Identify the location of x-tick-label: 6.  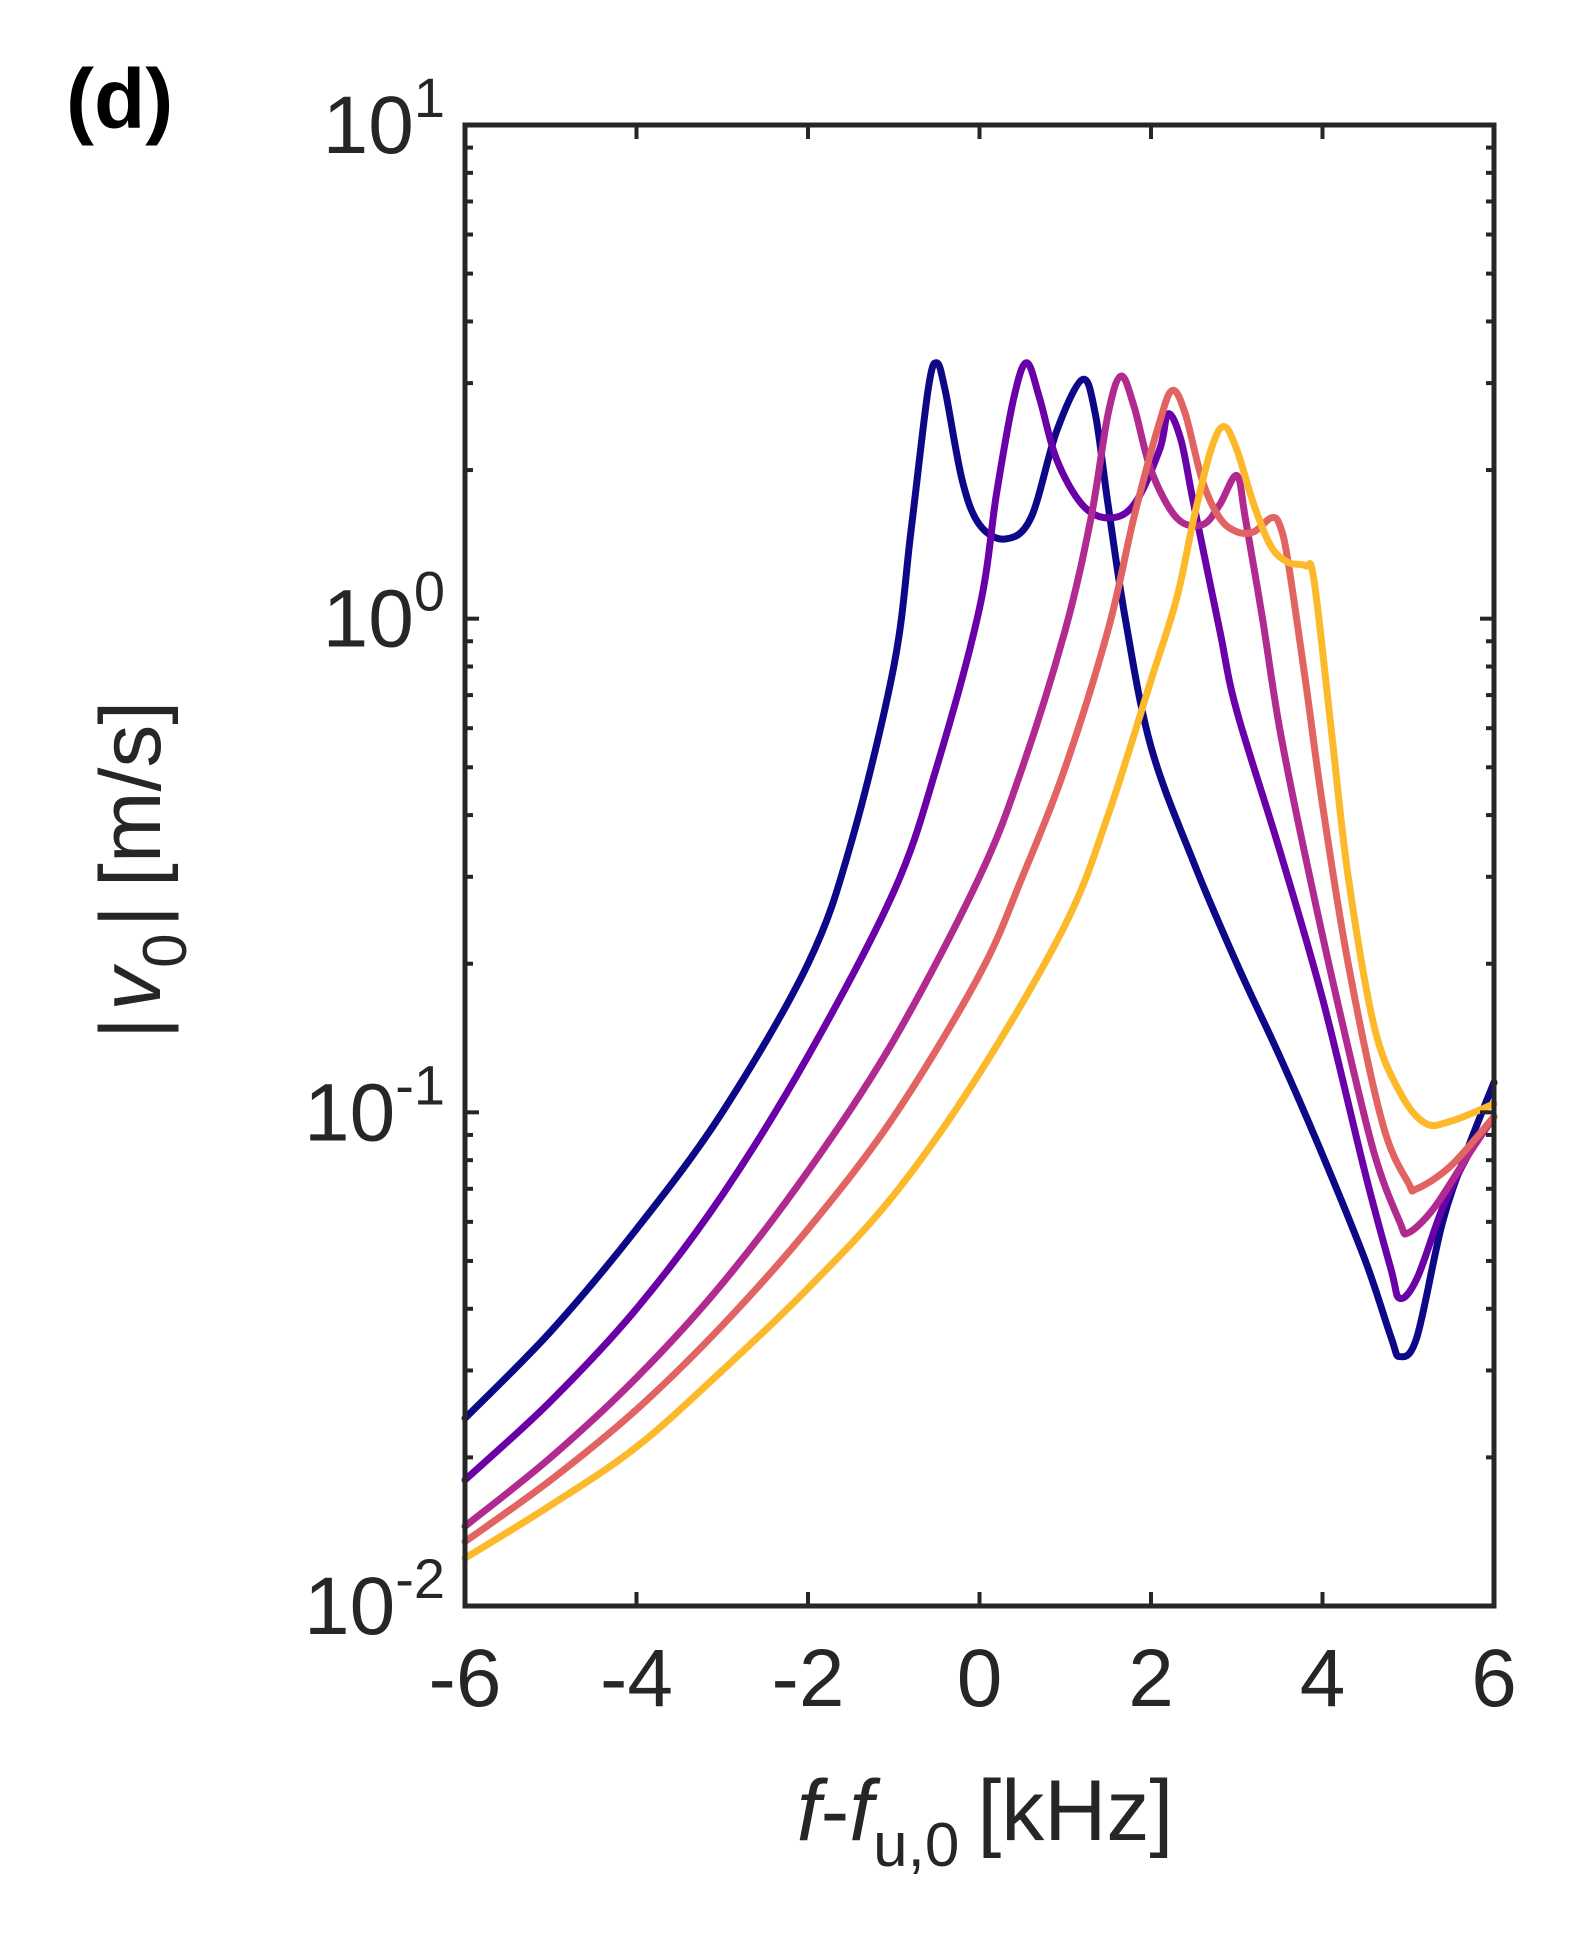
(1494, 1678).